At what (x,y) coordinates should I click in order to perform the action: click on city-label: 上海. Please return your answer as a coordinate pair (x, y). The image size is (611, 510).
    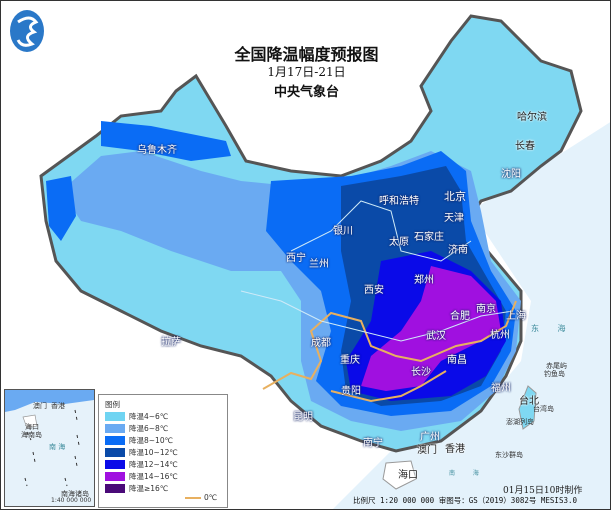
    Looking at the image, I should click on (516, 316).